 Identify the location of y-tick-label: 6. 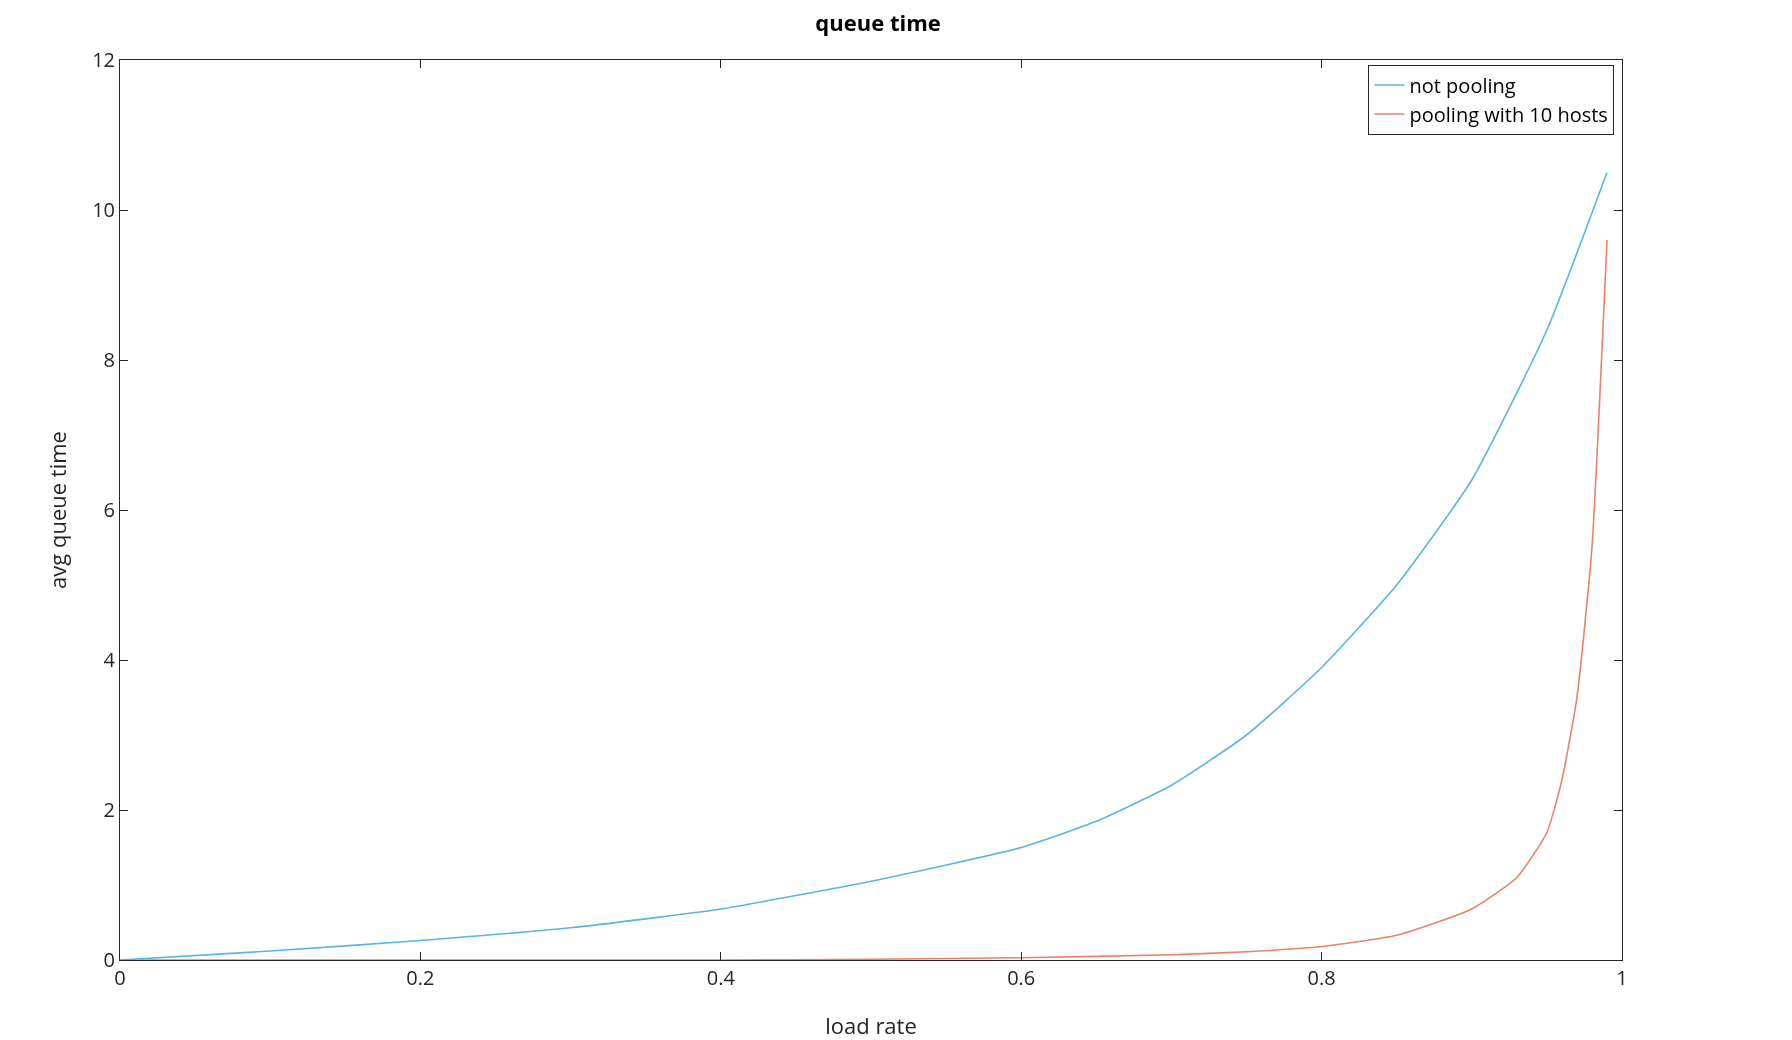
(109, 509).